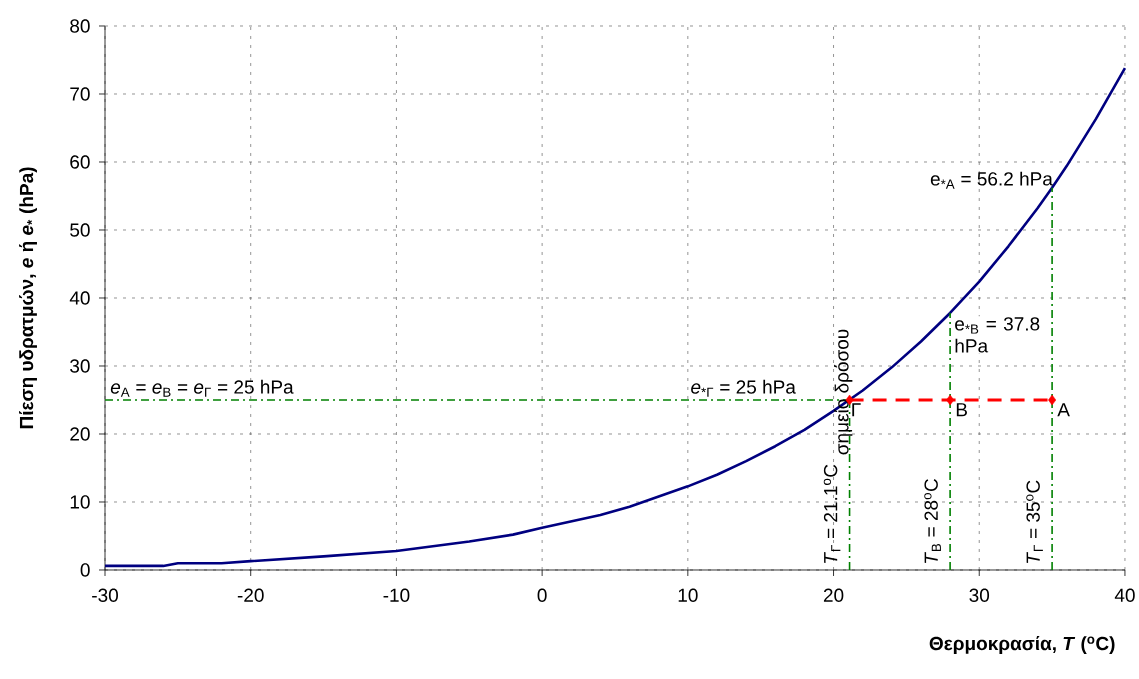  Describe the element at coordinates (80, 434) in the screenshot. I see `y-tick-label: 20` at that location.